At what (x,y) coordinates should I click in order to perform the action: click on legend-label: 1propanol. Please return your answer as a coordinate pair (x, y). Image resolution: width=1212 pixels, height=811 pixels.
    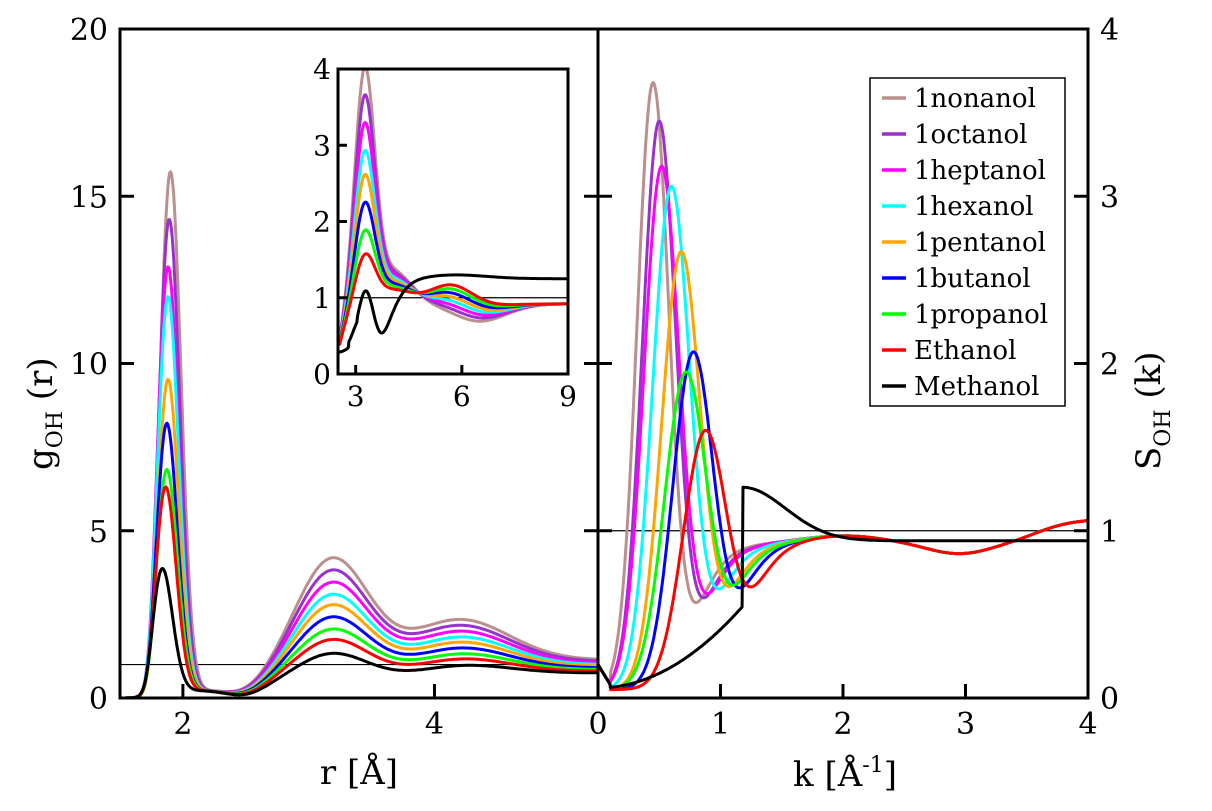
    Looking at the image, I should click on (981, 315).